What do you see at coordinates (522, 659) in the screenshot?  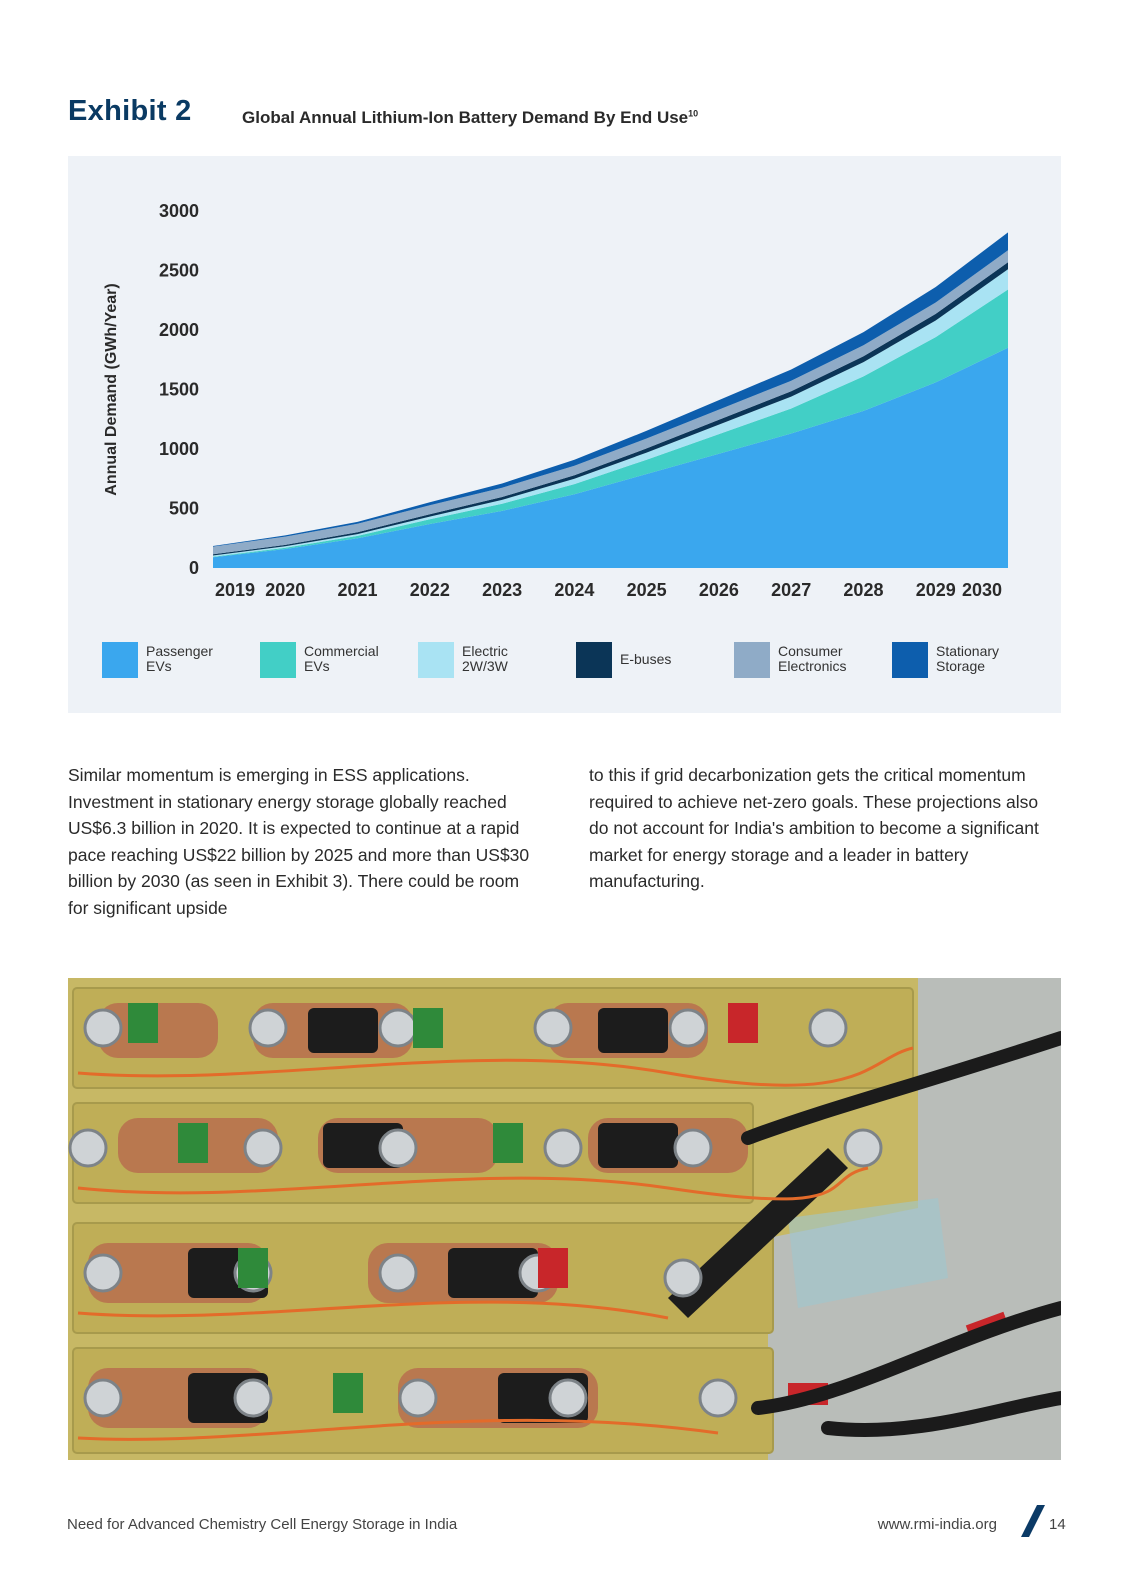 I see `legend-label: Electric 2W/3W` at bounding box center [522, 659].